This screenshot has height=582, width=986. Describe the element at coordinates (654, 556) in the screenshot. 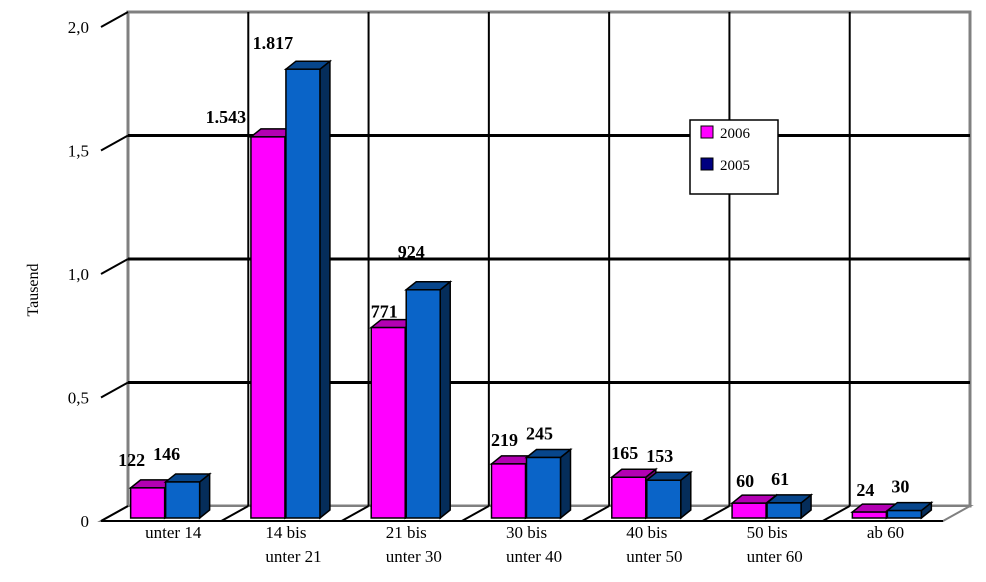

I see `x-tick-label: unter 50` at that location.